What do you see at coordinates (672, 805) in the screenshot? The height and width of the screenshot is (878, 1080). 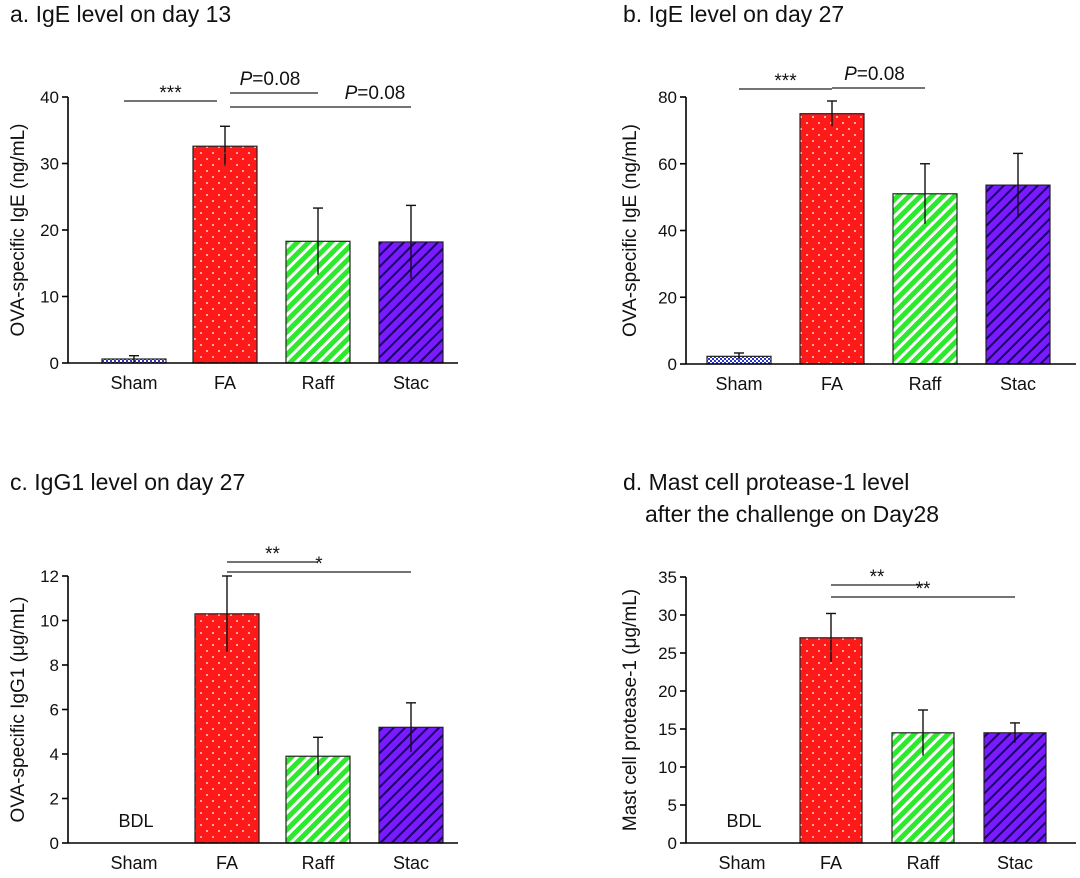 I see `y-tick-label: 5` at bounding box center [672, 805].